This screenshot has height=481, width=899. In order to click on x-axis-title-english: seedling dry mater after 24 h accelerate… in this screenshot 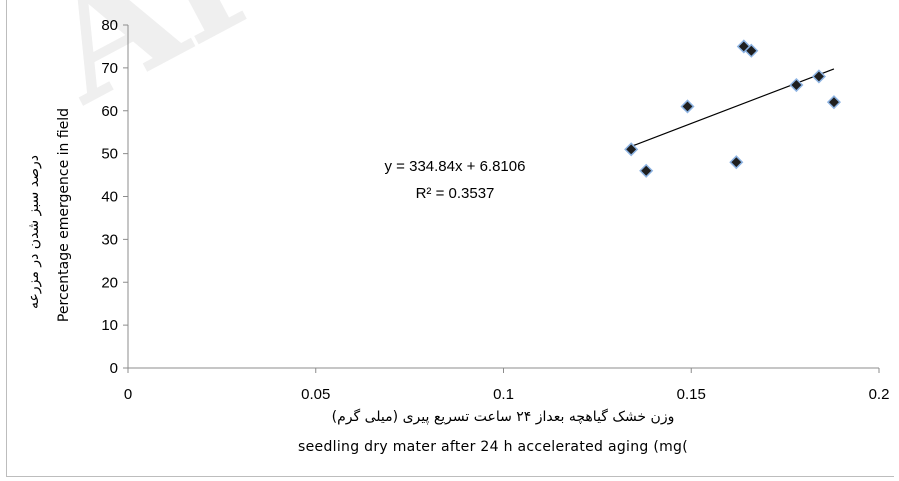, I will do `click(493, 447)`.